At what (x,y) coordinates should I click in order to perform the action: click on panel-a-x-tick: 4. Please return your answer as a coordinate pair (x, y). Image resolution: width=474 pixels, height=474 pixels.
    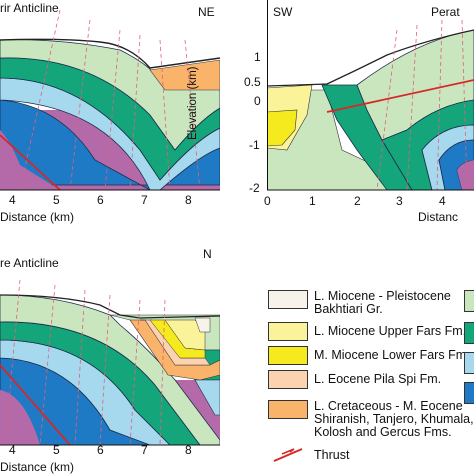
    Looking at the image, I should click on (12, 200).